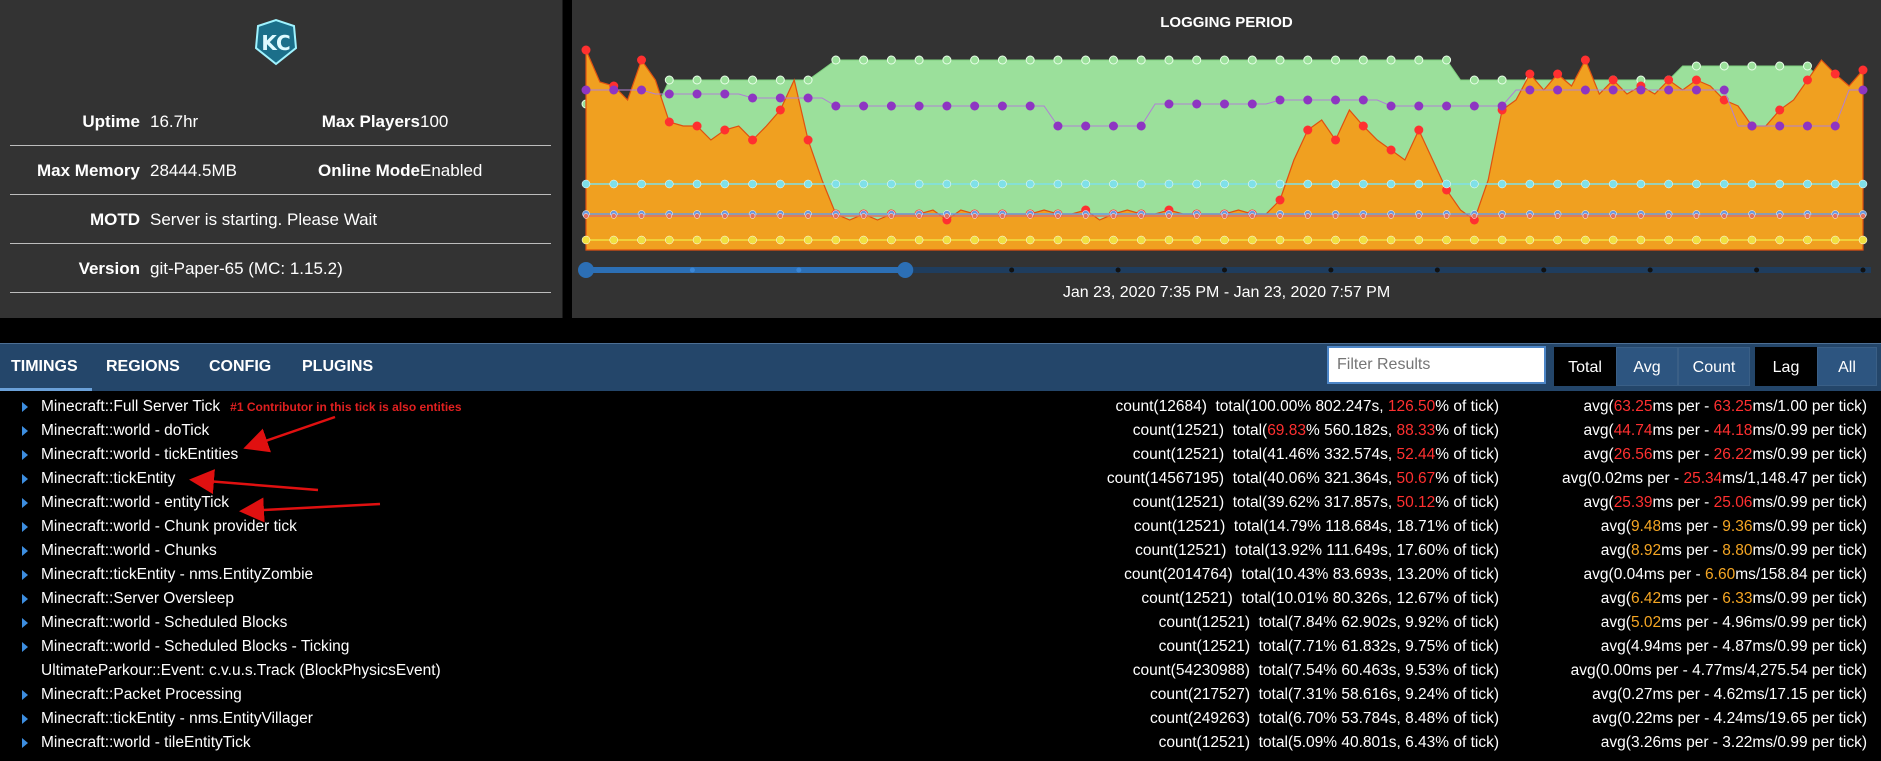 Image resolution: width=1881 pixels, height=761 pixels. I want to click on tab-plugins: PLUGINS, so click(338, 366).